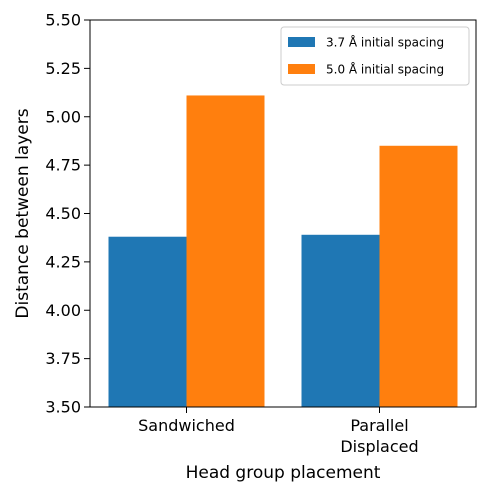  What do you see at coordinates (63, 116) in the screenshot?
I see `y-tick-label: 5.00` at bounding box center [63, 116].